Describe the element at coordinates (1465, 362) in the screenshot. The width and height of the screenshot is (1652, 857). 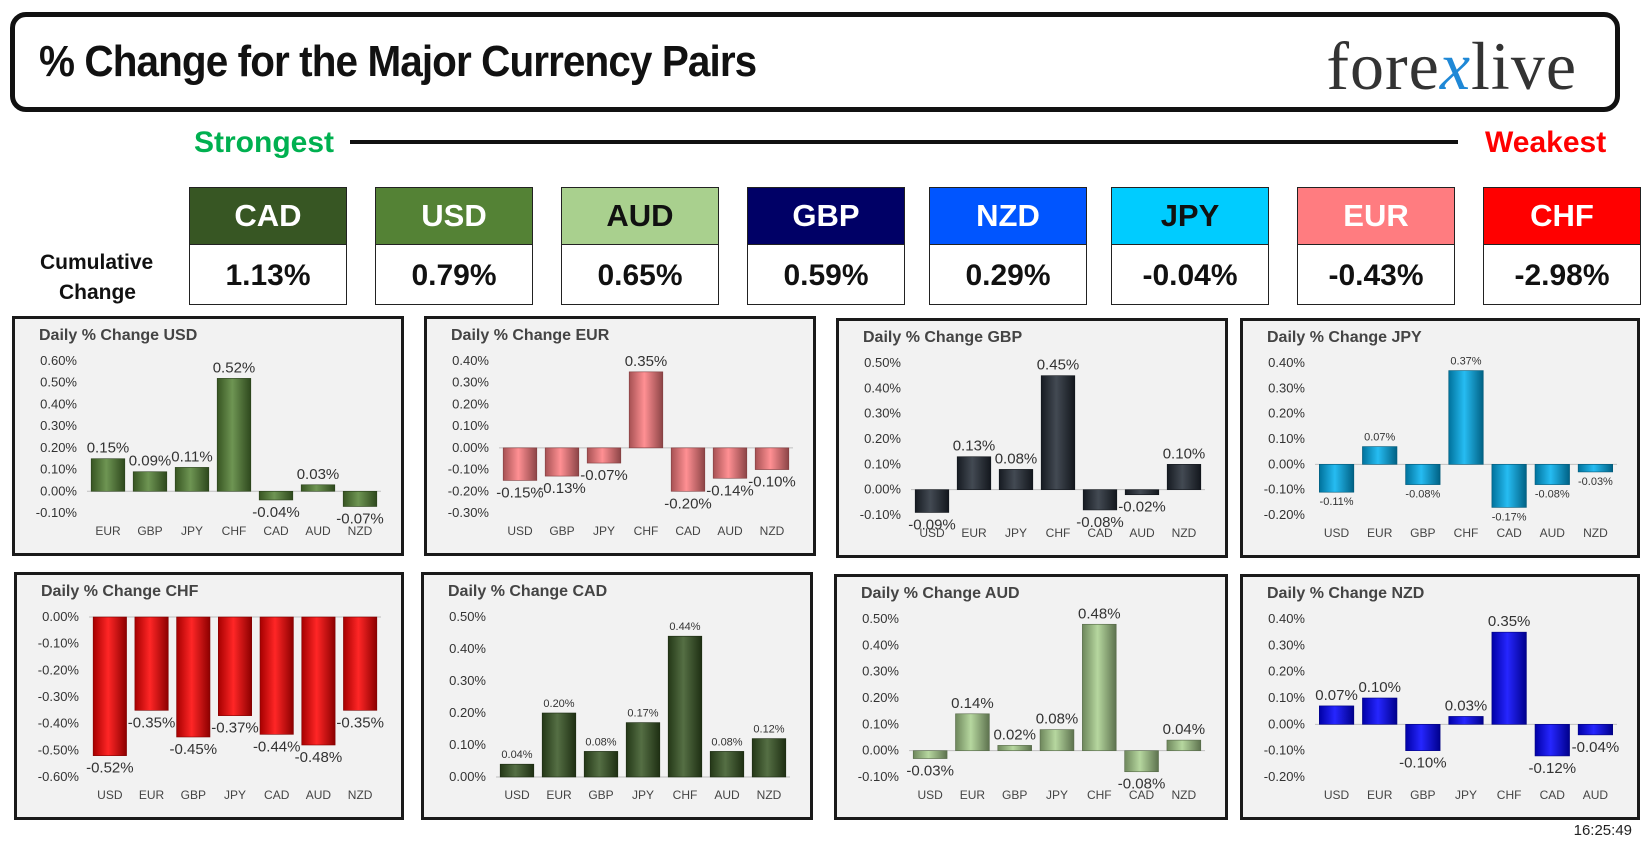
I see `data-label: 0.37%` at that location.